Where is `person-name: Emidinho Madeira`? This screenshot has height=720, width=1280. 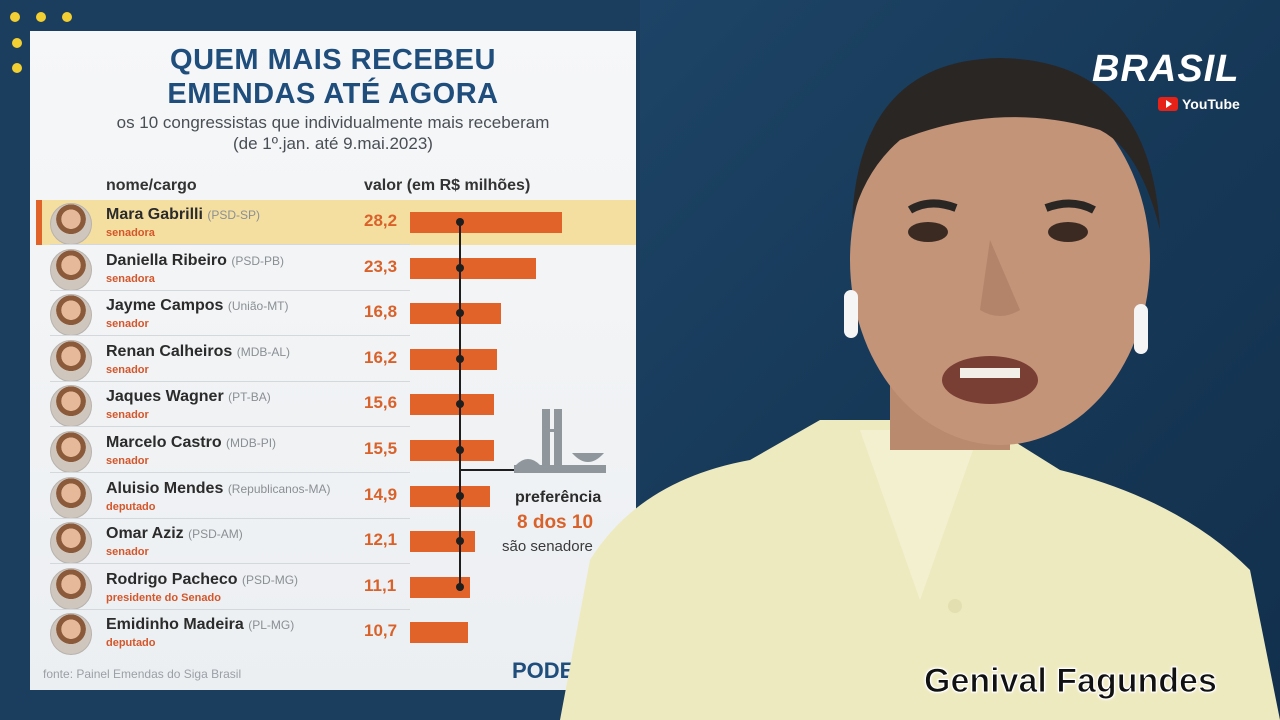 person-name: Emidinho Madeira is located at coordinates (175, 625).